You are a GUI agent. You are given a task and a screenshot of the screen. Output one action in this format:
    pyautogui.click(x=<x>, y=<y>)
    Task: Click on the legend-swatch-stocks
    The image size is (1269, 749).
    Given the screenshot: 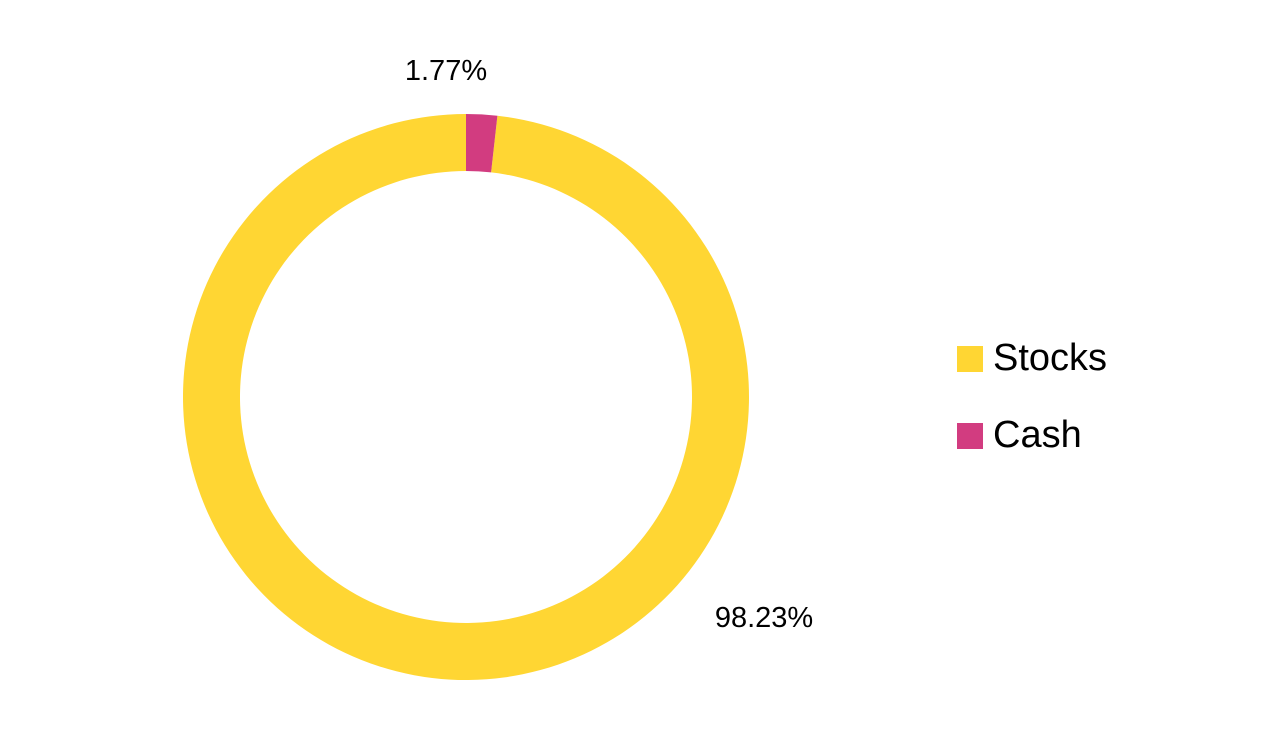 What is the action you would take?
    pyautogui.click(x=970, y=358)
    